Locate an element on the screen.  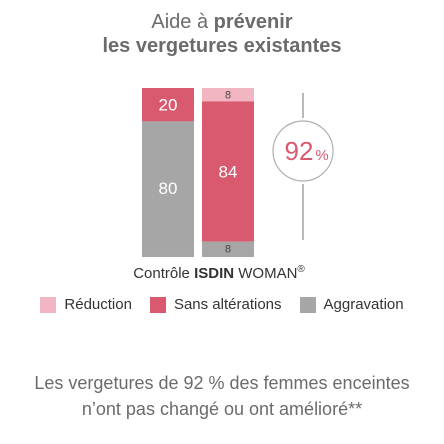
legend-item-aggravation: Aggravation is located at coordinates (351, 304).